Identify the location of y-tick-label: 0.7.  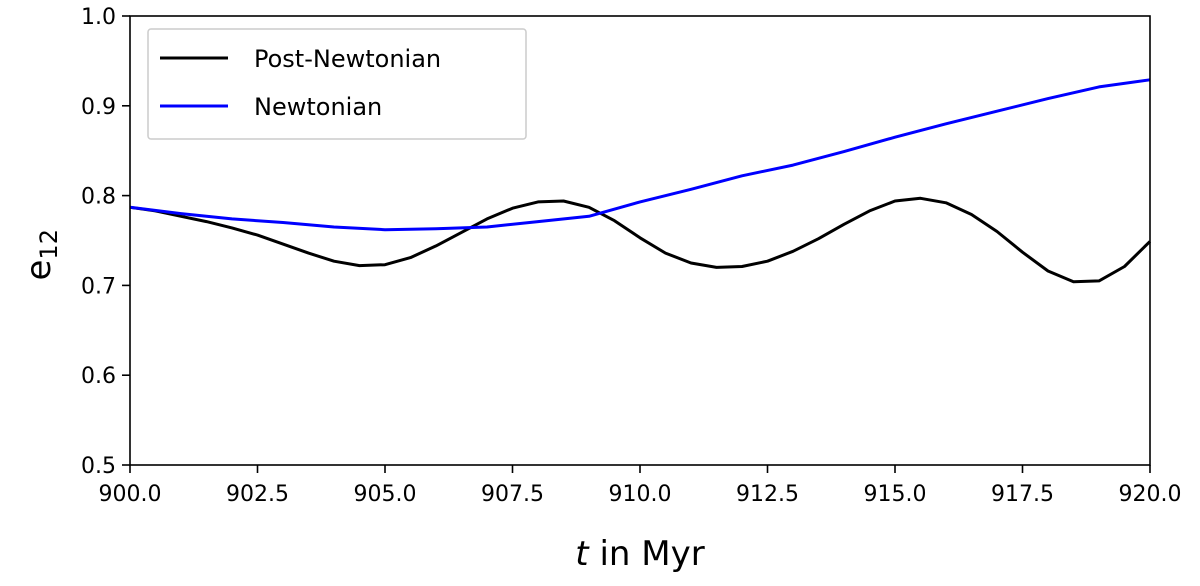
(98, 286).